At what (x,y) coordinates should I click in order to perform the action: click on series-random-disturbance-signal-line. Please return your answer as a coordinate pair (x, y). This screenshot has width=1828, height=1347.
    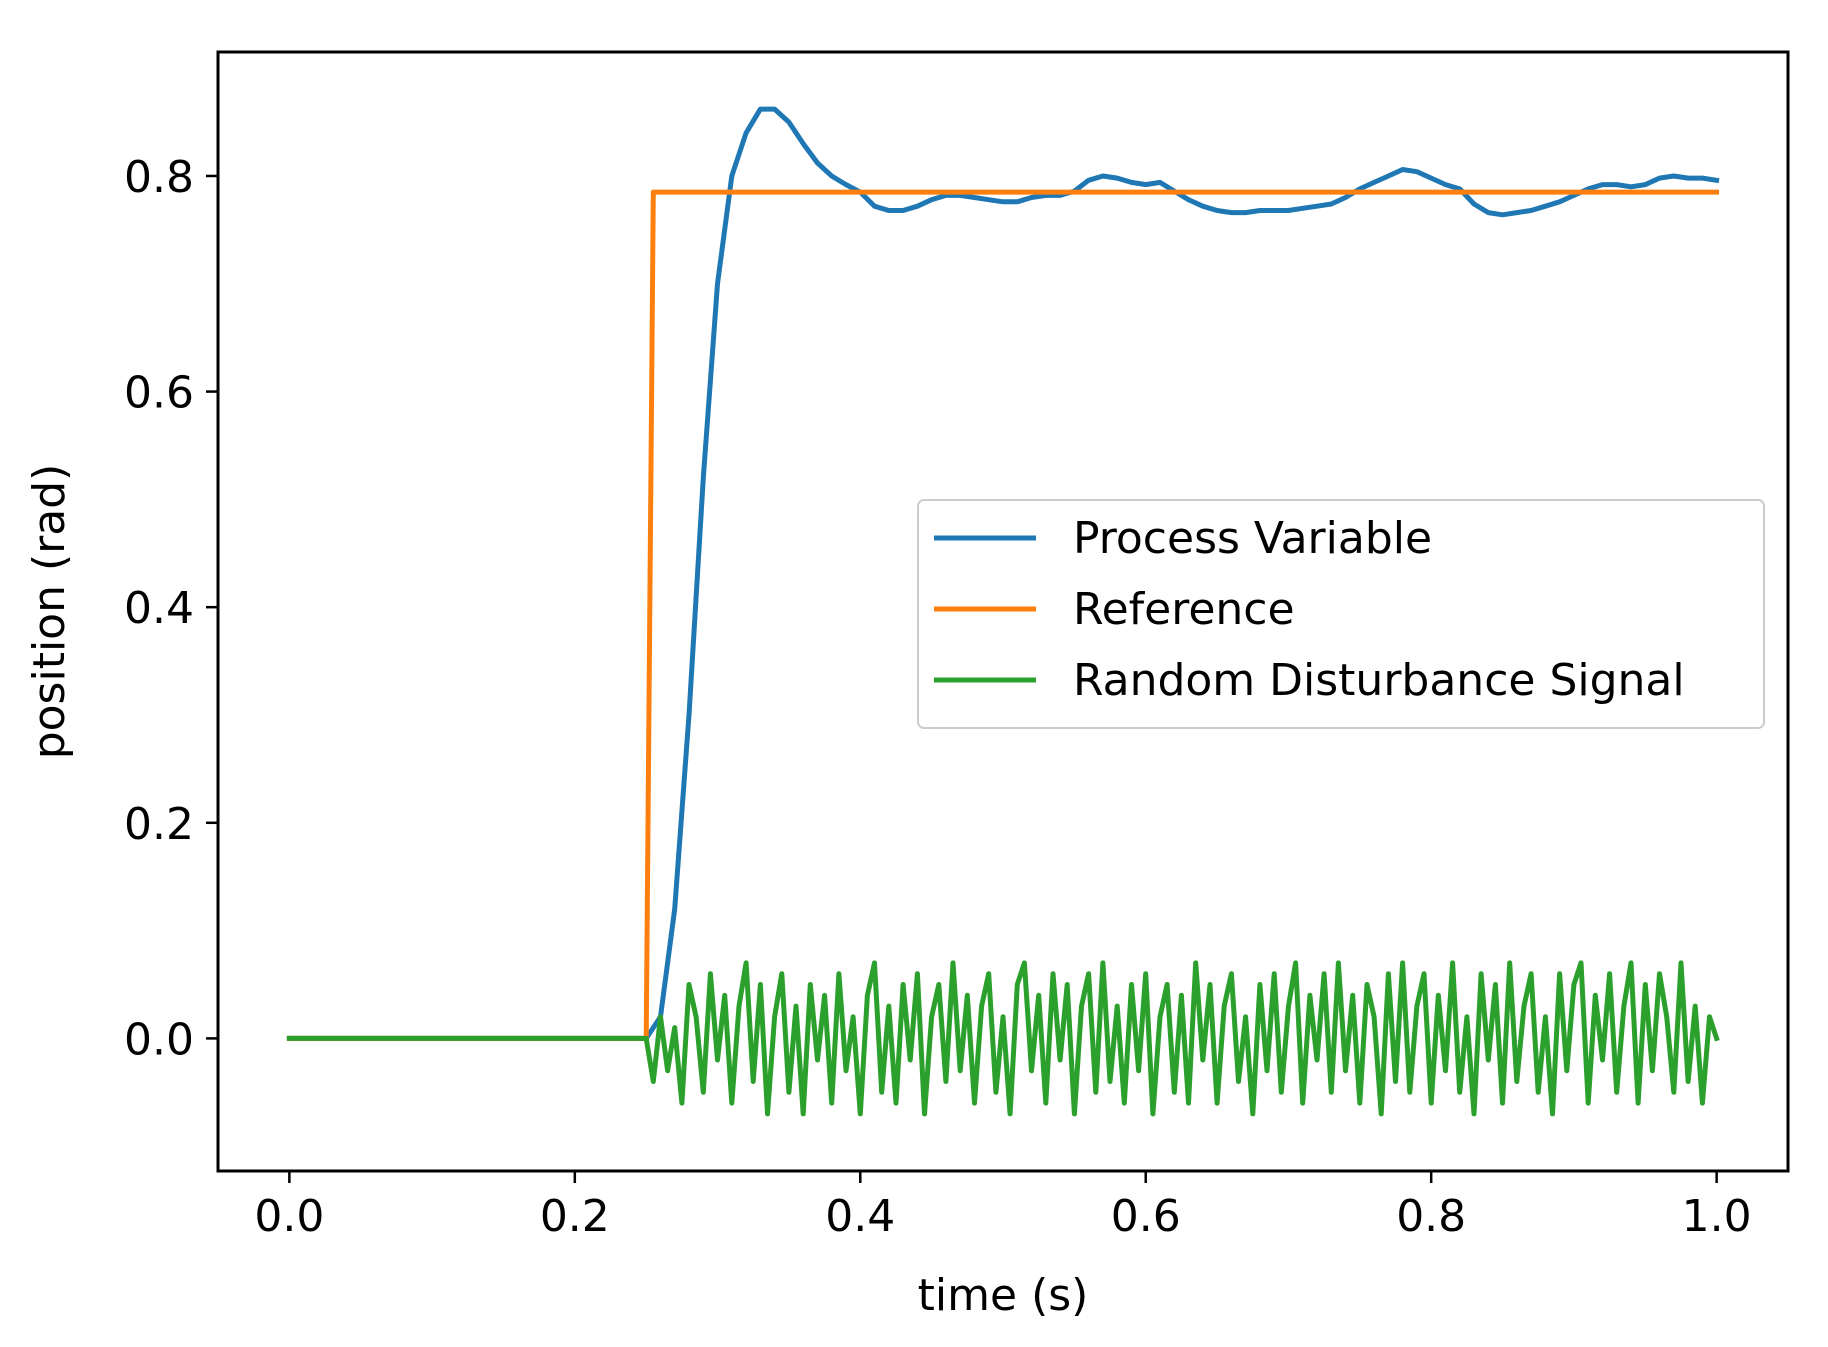
    Looking at the image, I should click on (1003, 1038).